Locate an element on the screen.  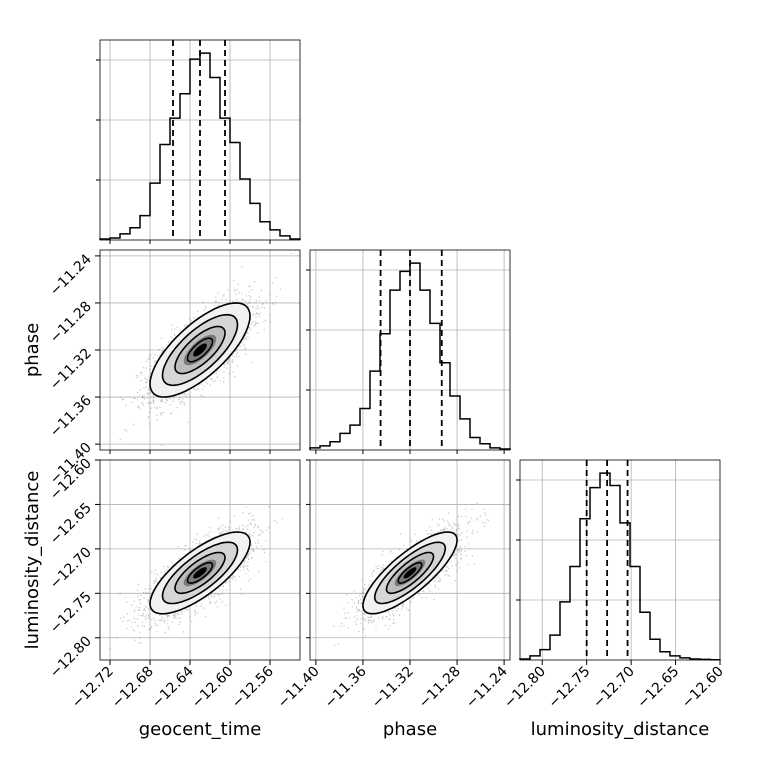
x-tick-label: −12.65 is located at coordinates (658, 688).